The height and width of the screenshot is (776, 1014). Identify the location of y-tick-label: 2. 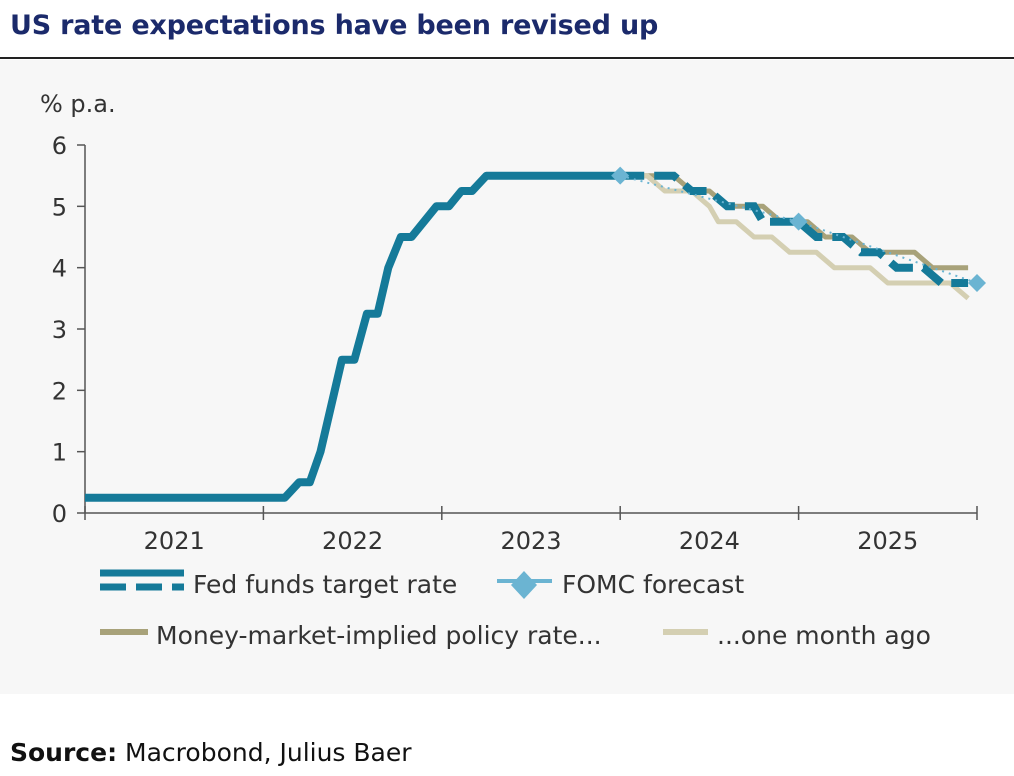
(59, 391).